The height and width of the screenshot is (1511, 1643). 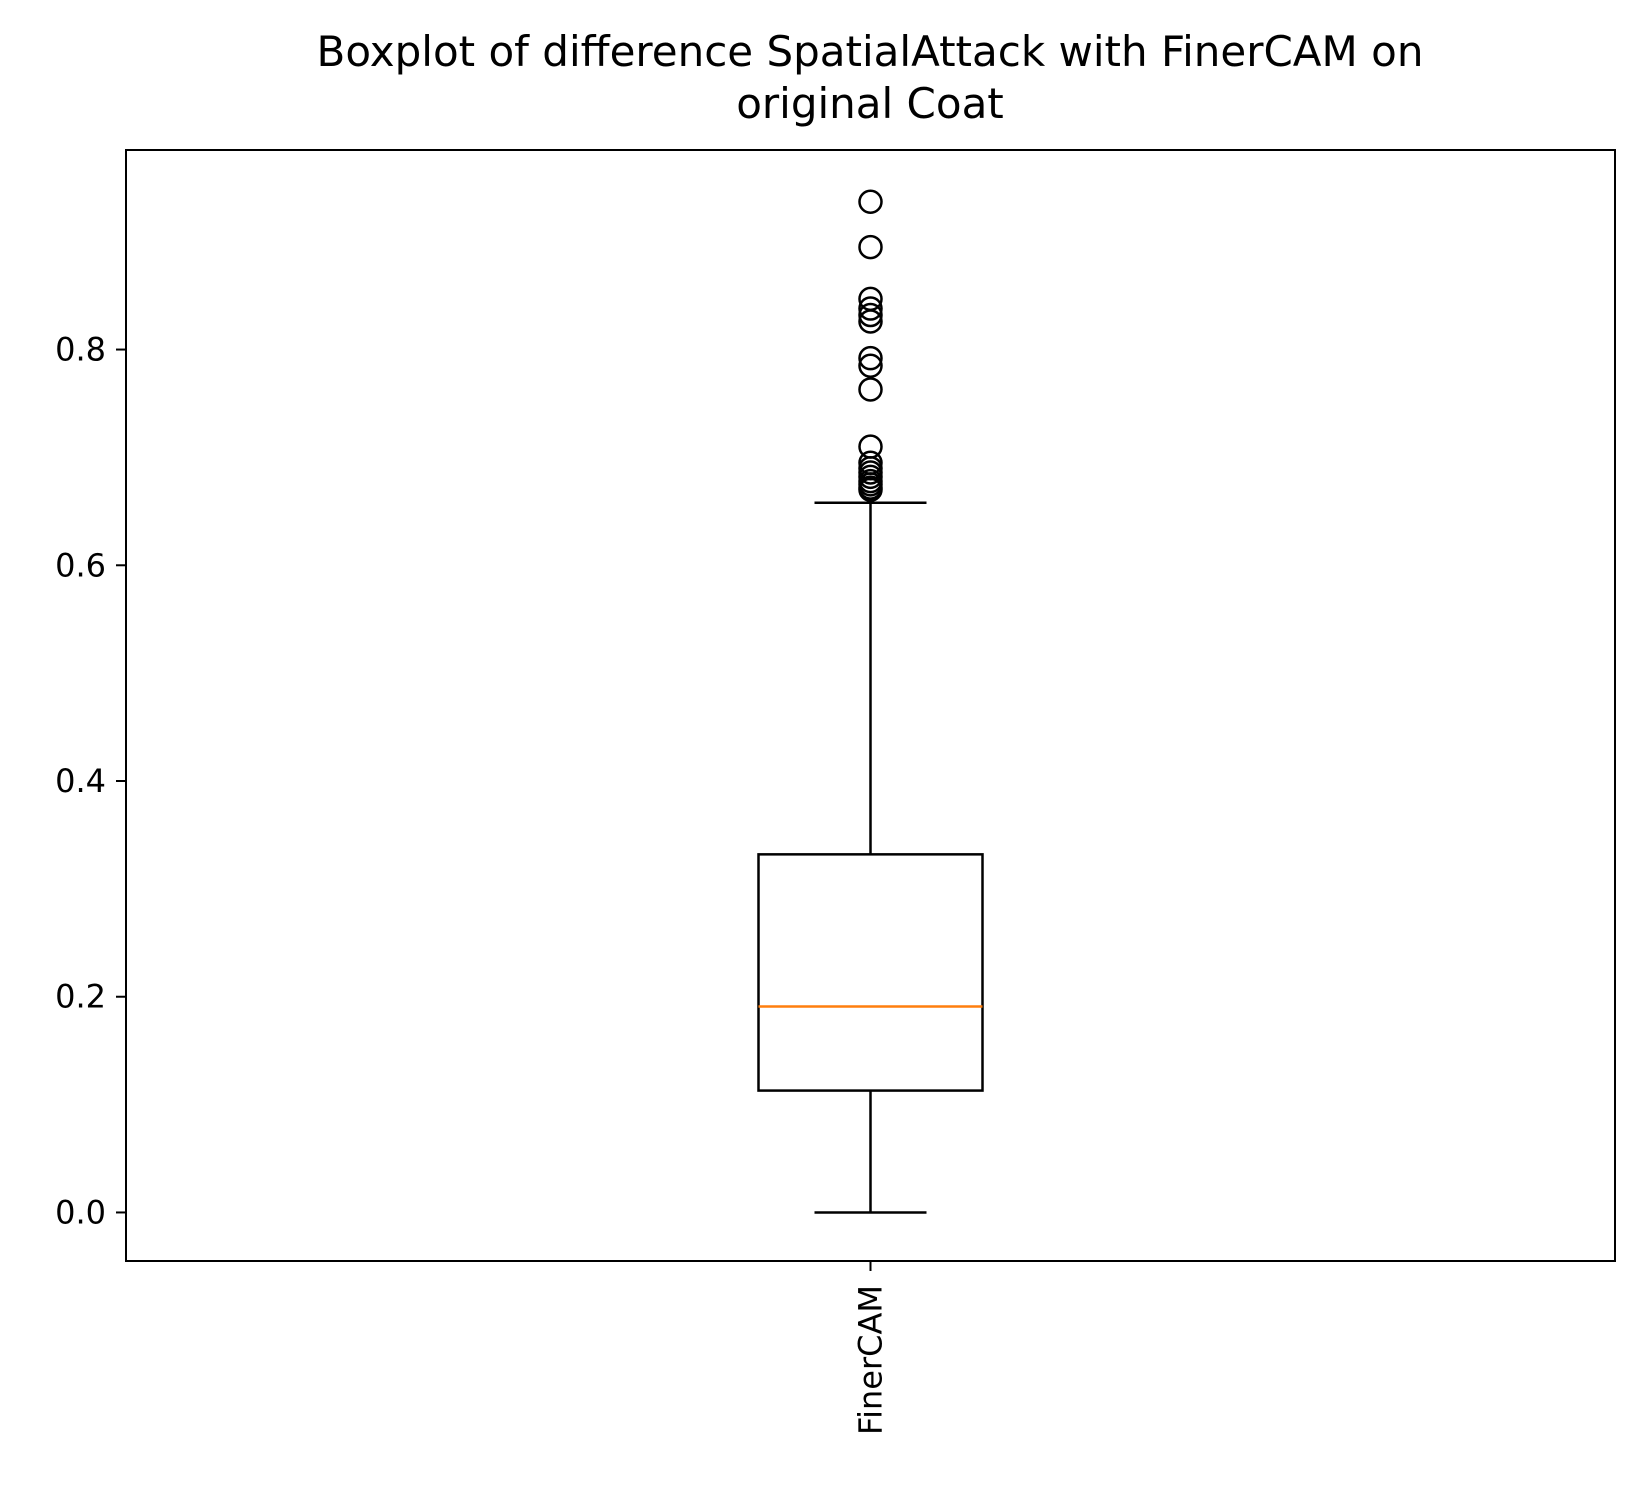 I want to click on y-tick-label: 0.6, so click(x=80, y=565).